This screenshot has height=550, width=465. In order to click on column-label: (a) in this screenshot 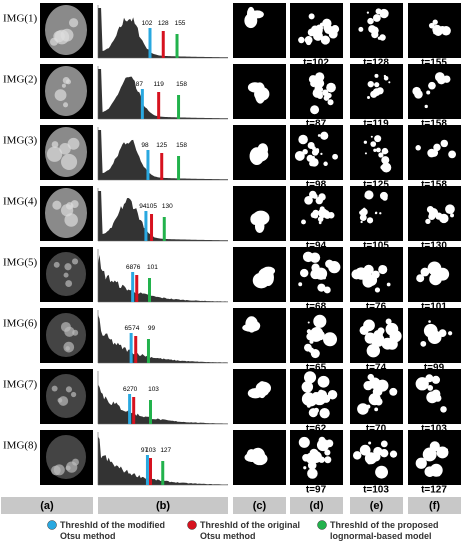, I will do `click(47, 506)`.